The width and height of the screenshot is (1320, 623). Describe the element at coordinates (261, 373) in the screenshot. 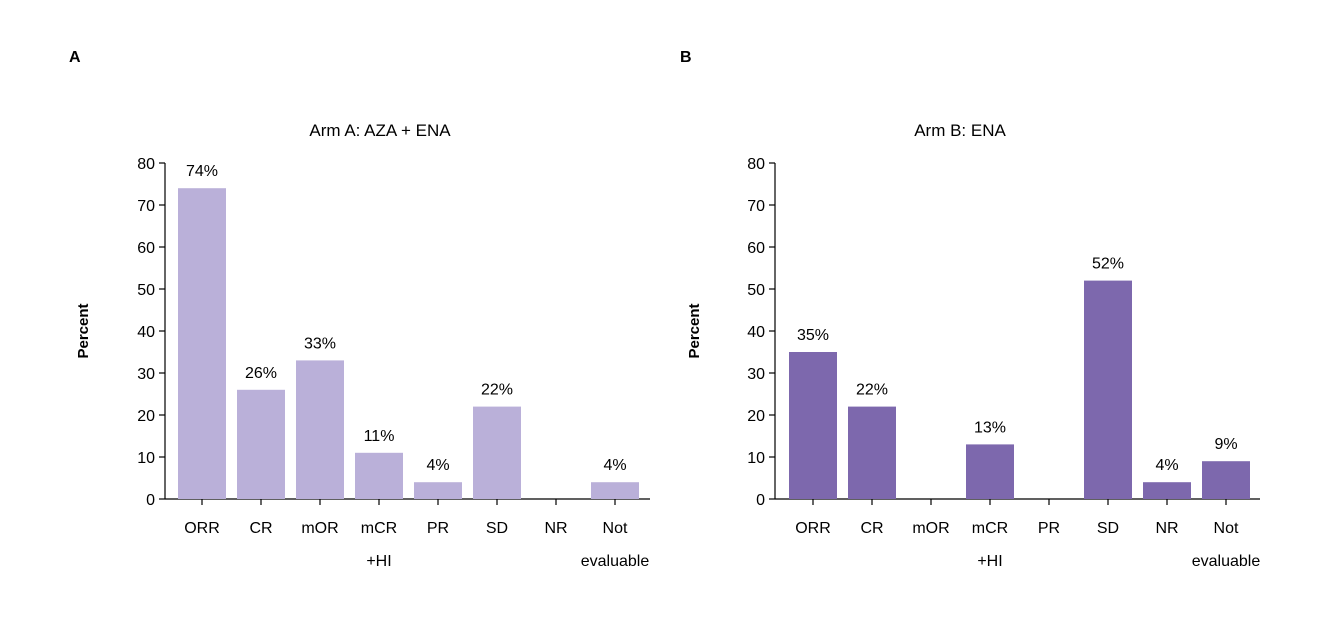

I see `data-label: 26%` at that location.